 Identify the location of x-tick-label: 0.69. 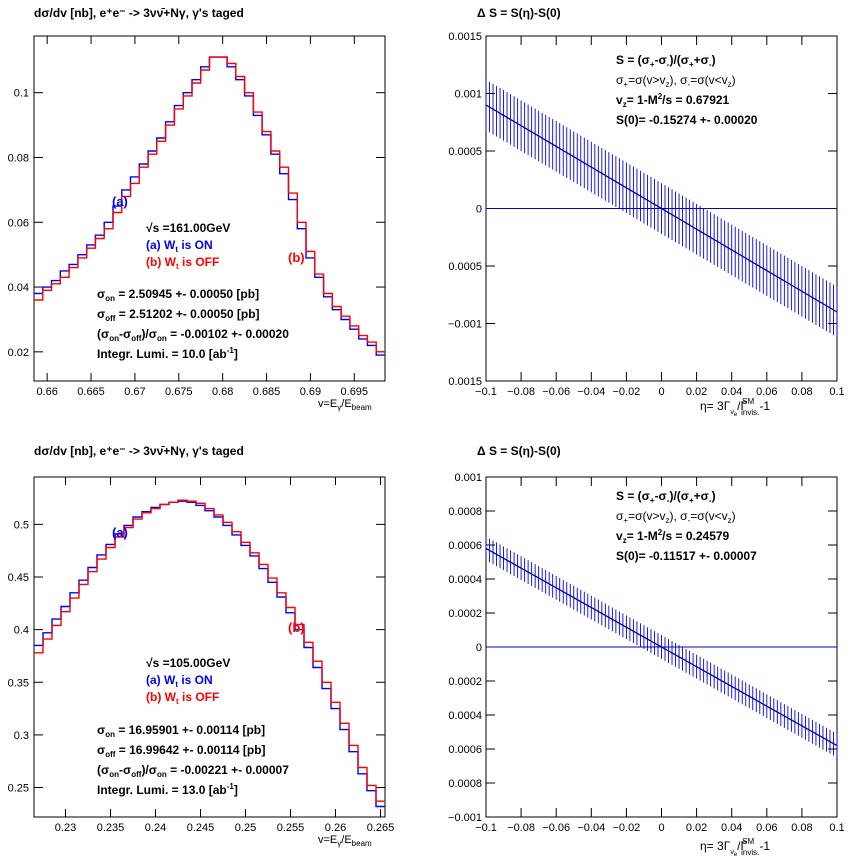
(310, 392).